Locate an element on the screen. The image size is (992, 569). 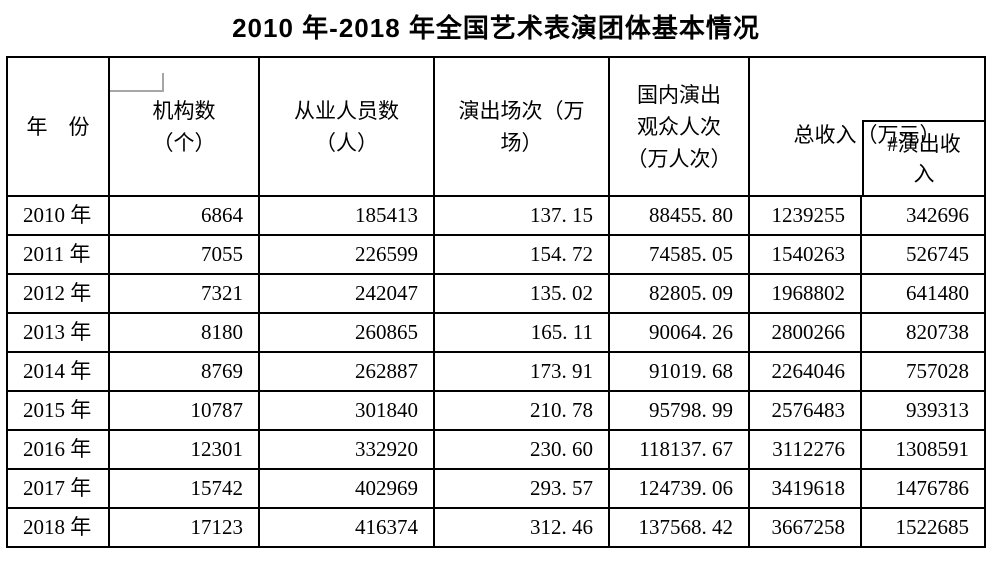
cell-org-count: 6864 is located at coordinates (184, 215).